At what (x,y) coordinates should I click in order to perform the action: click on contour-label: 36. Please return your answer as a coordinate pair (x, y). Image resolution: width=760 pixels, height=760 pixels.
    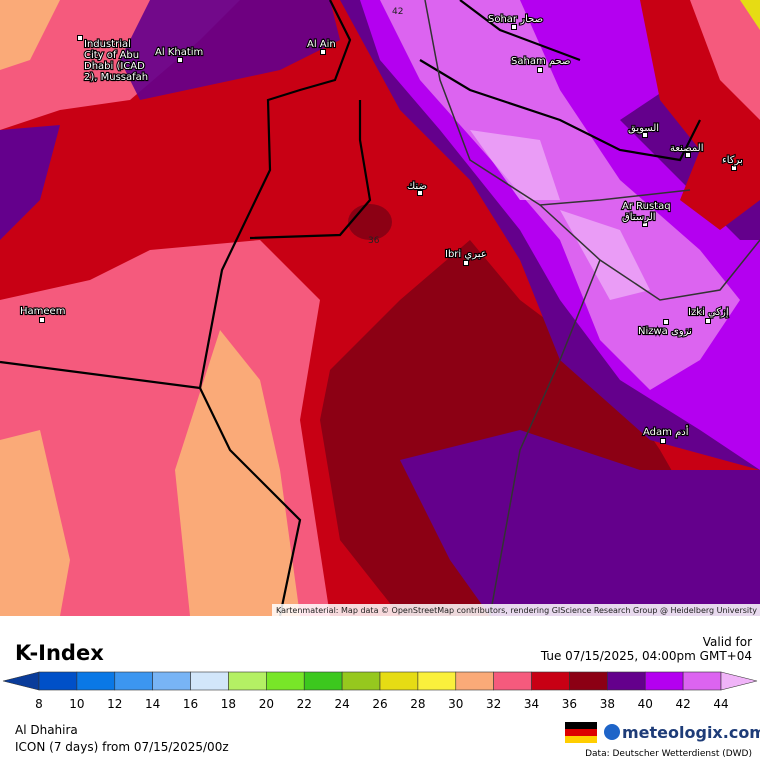
    Looking at the image, I should click on (374, 241).